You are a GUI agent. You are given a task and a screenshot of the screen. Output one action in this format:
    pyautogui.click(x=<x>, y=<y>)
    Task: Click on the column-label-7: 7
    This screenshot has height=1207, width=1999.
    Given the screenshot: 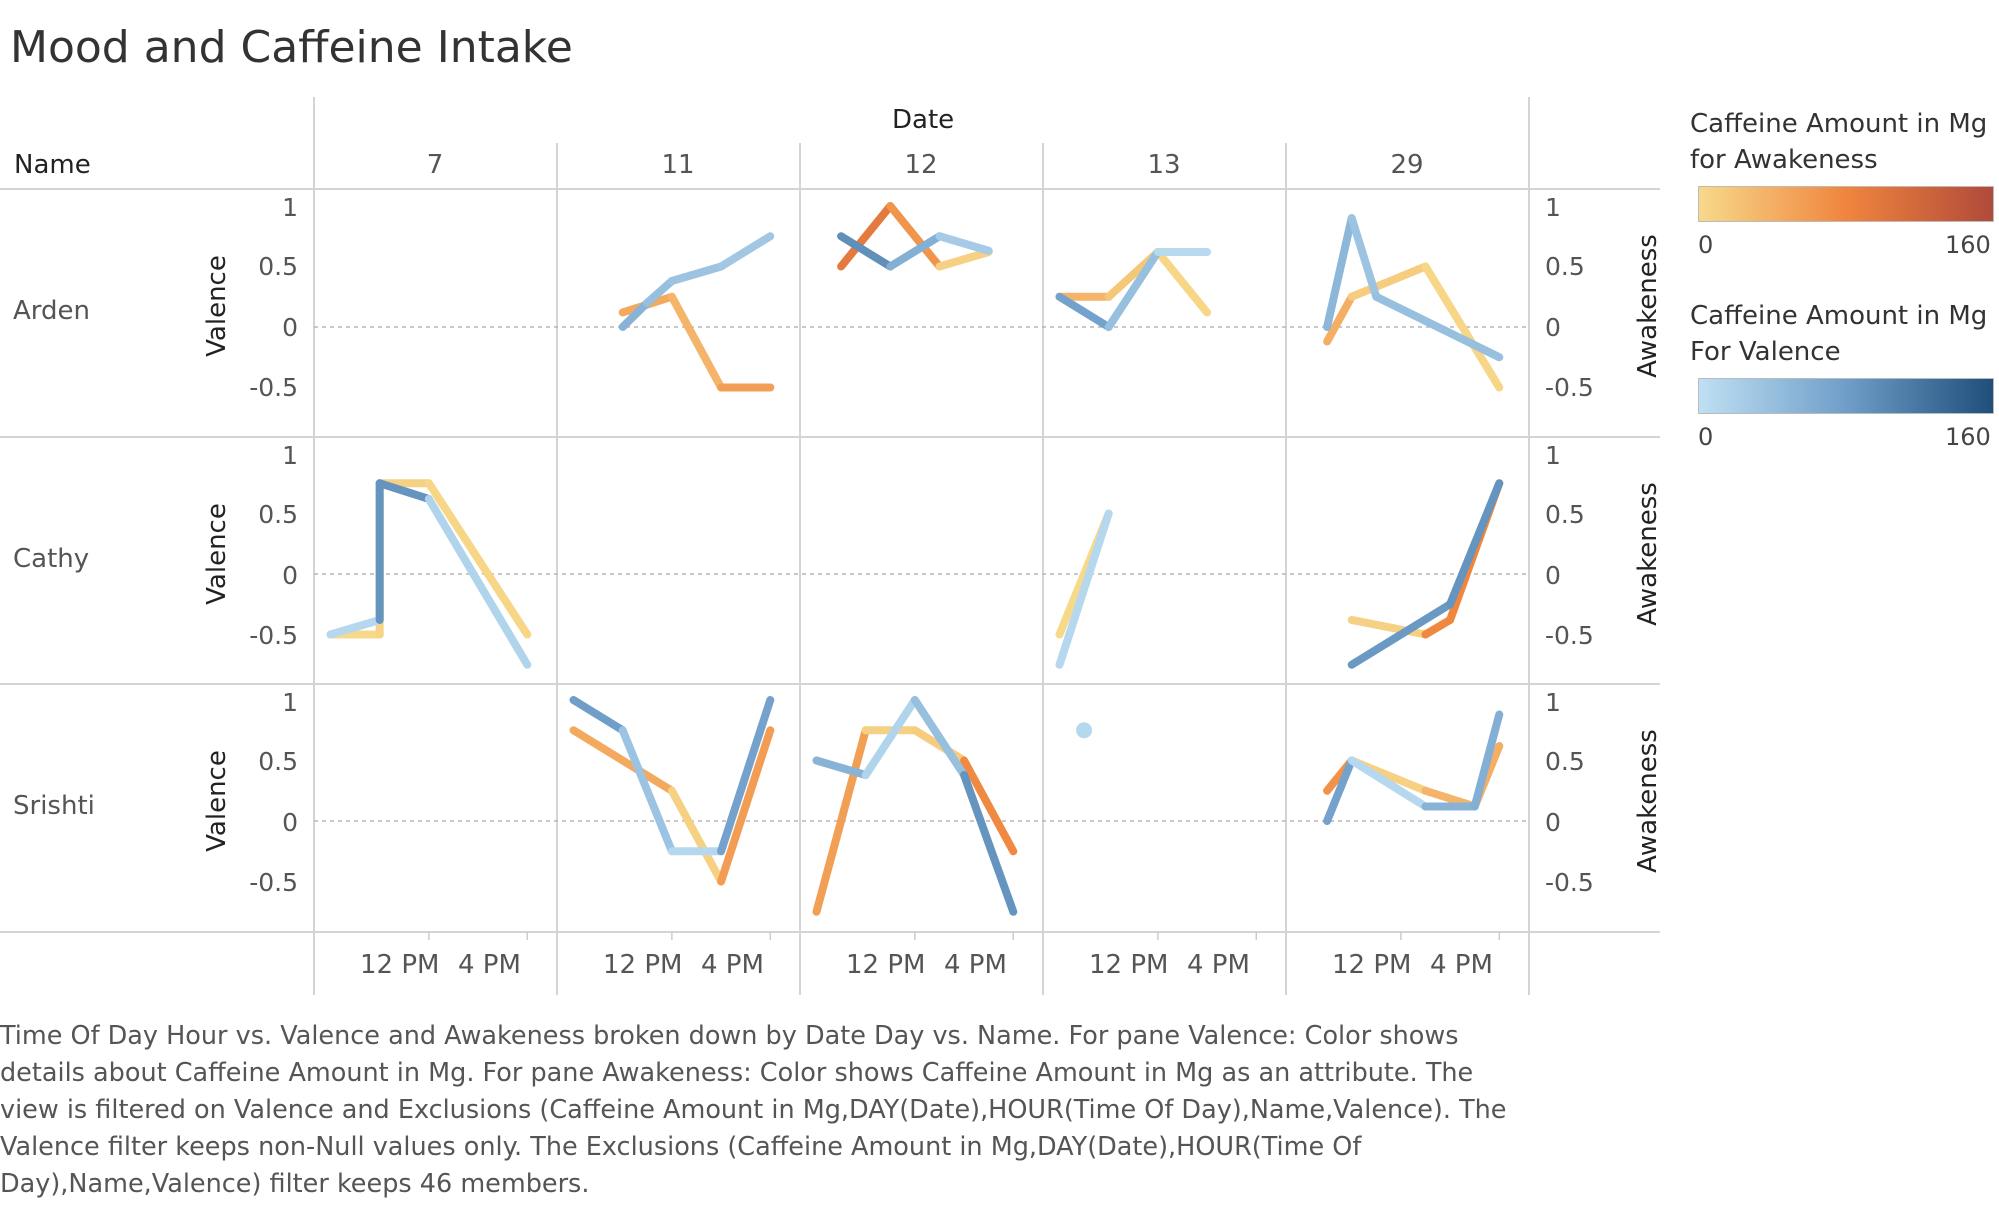 What is the action you would take?
    pyautogui.click(x=435, y=165)
    